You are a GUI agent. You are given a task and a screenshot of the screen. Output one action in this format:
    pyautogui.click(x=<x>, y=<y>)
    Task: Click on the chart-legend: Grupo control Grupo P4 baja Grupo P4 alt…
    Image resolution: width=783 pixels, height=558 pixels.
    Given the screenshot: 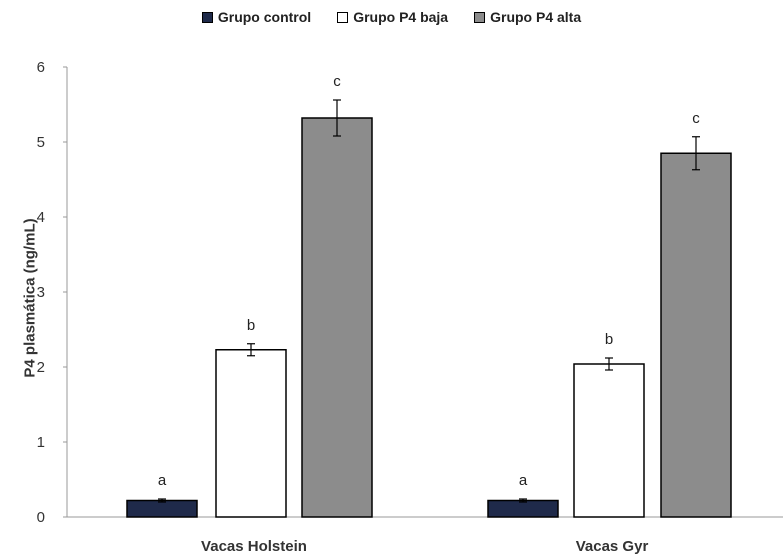 What is the action you would take?
    pyautogui.click(x=391, y=17)
    